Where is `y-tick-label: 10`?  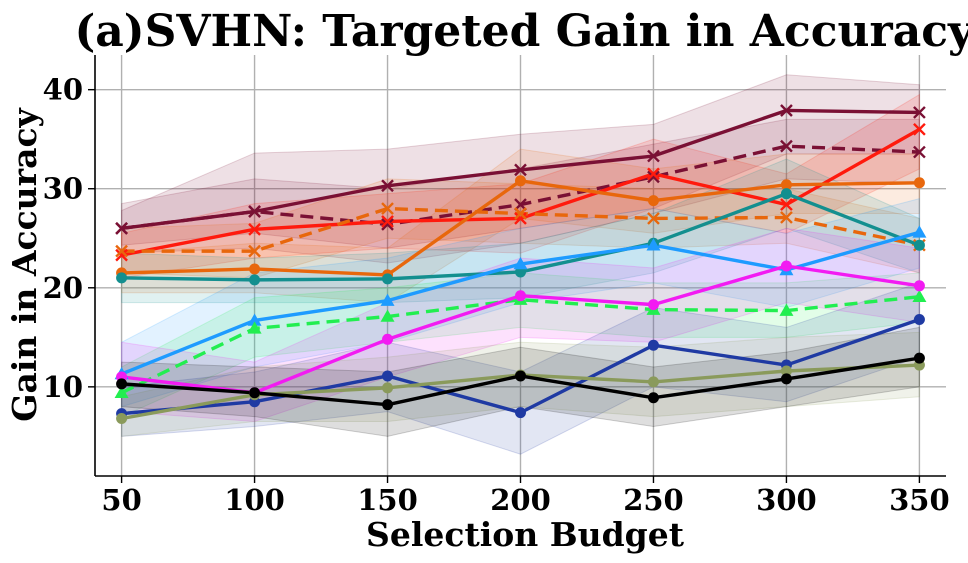
y-tick-label: 10 is located at coordinates (63, 387).